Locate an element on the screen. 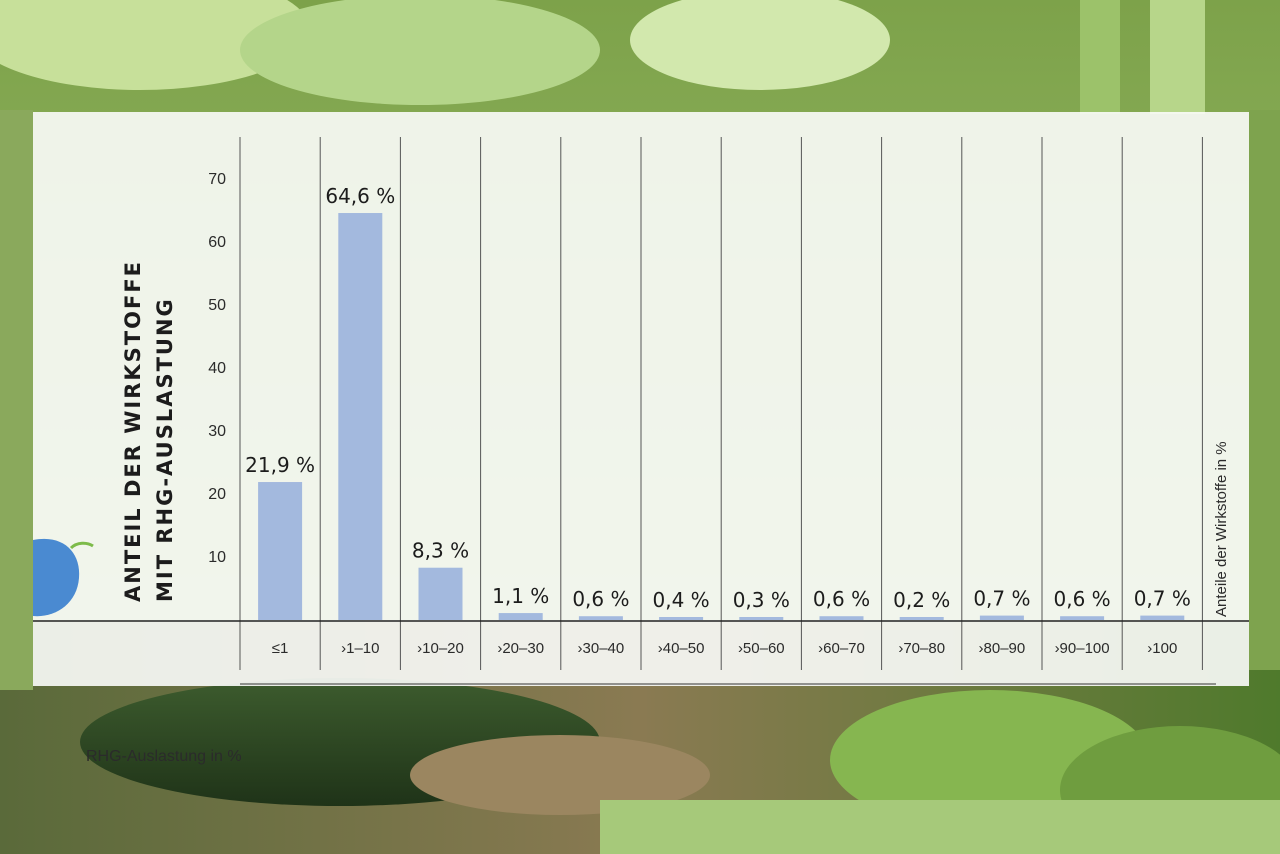  x-tick-label: ›50–60 is located at coordinates (761, 648).